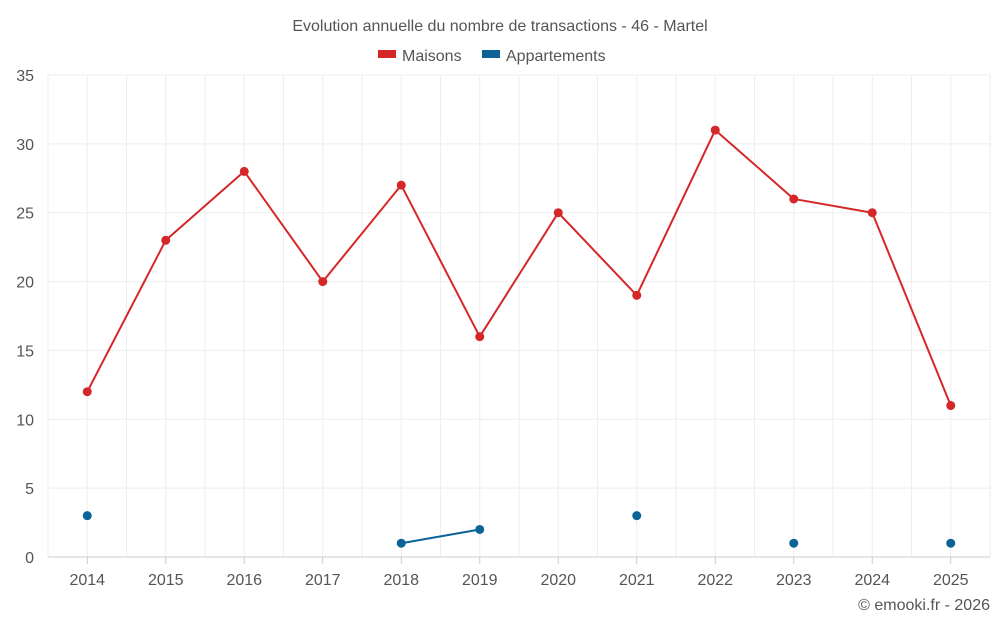  Describe the element at coordinates (25, 76) in the screenshot. I see `y-tick-label: 35` at that location.